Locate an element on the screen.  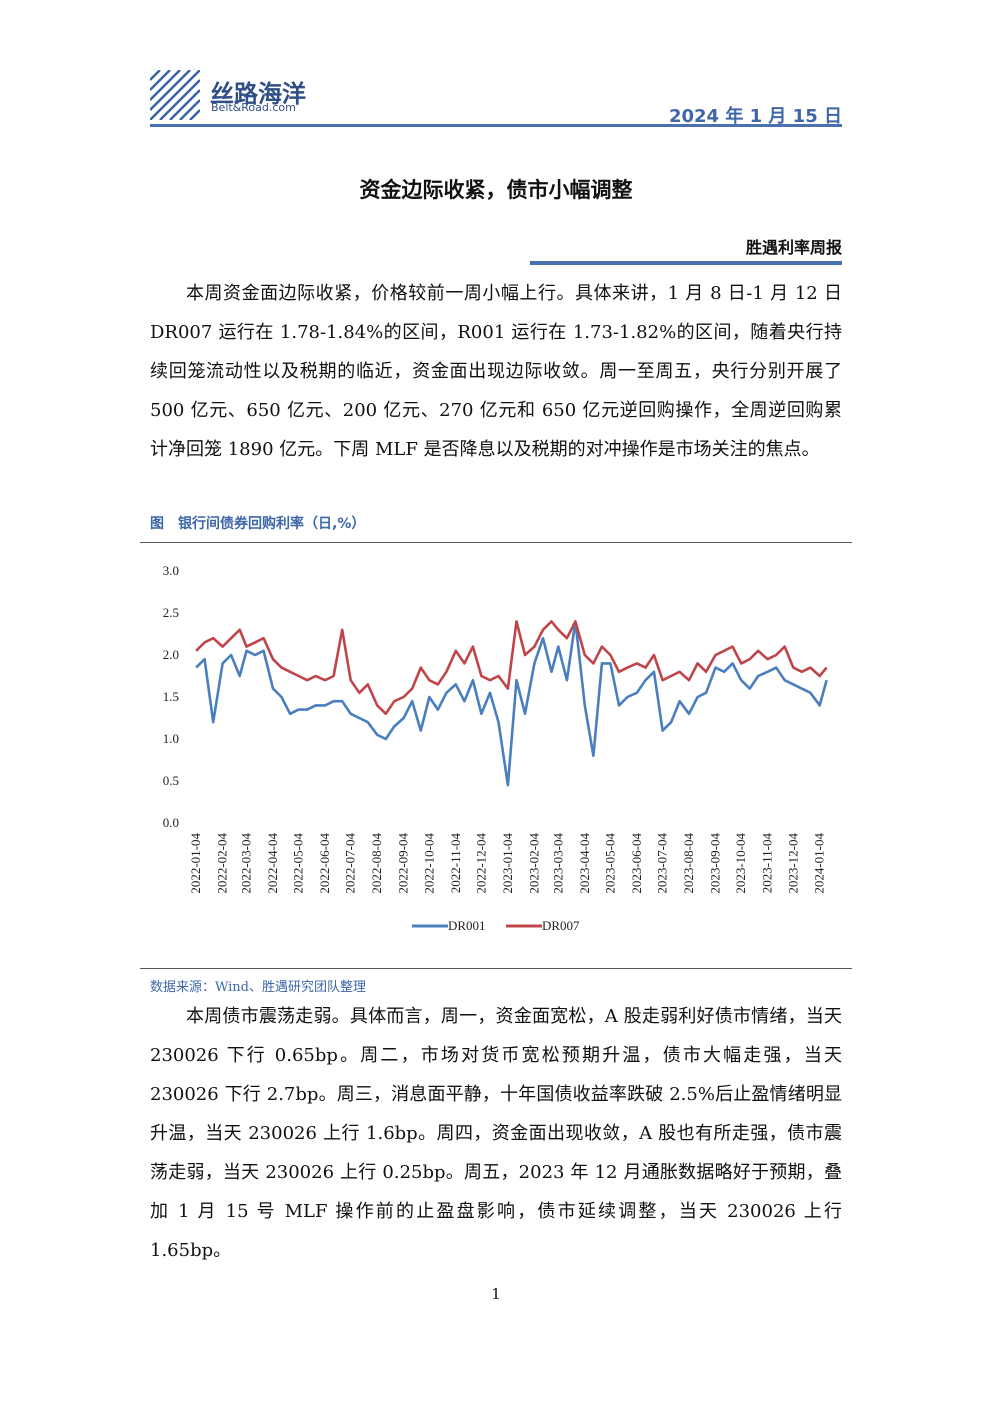
header-rule is located at coordinates (496, 125).